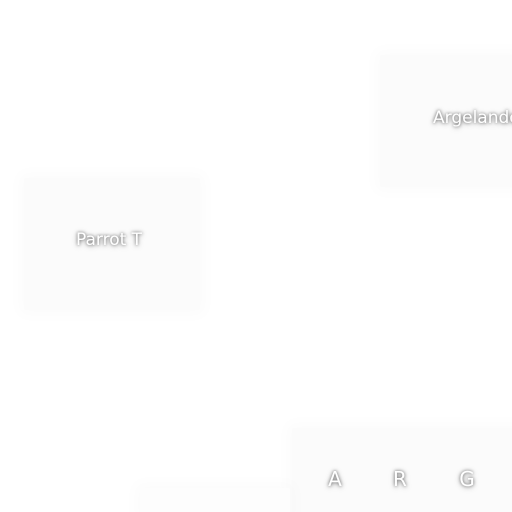 The image size is (512, 512). I want to click on argelander-label: Argelander, so click(472, 118).